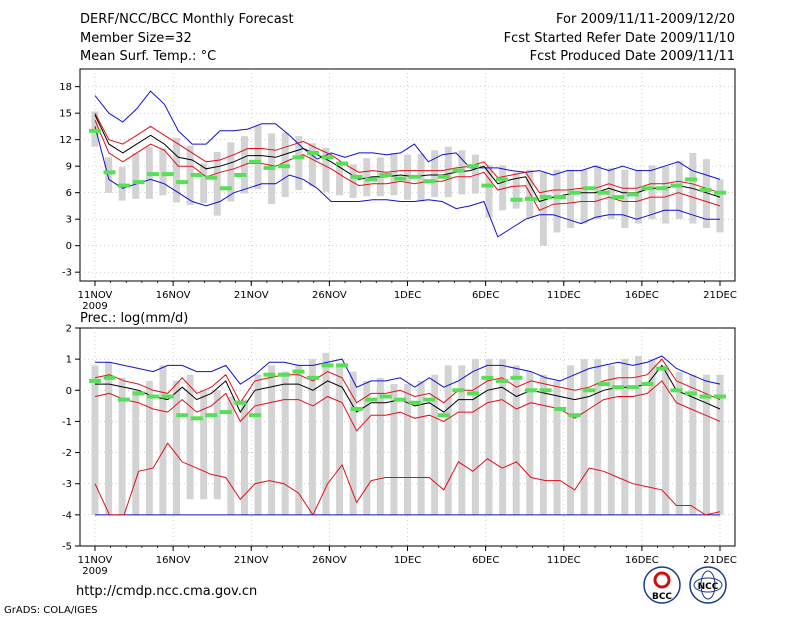 The image size is (800, 618). Describe the element at coordinates (645, 19) in the screenshot. I see `header-period: For 2009/11/11-2009/12/20` at that location.